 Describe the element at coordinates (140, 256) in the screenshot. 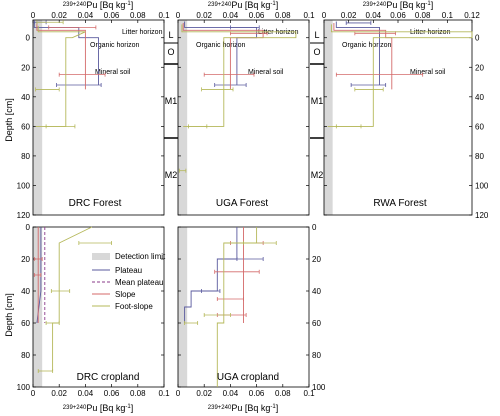

I see `legend-detection-label: Detection limit` at that location.